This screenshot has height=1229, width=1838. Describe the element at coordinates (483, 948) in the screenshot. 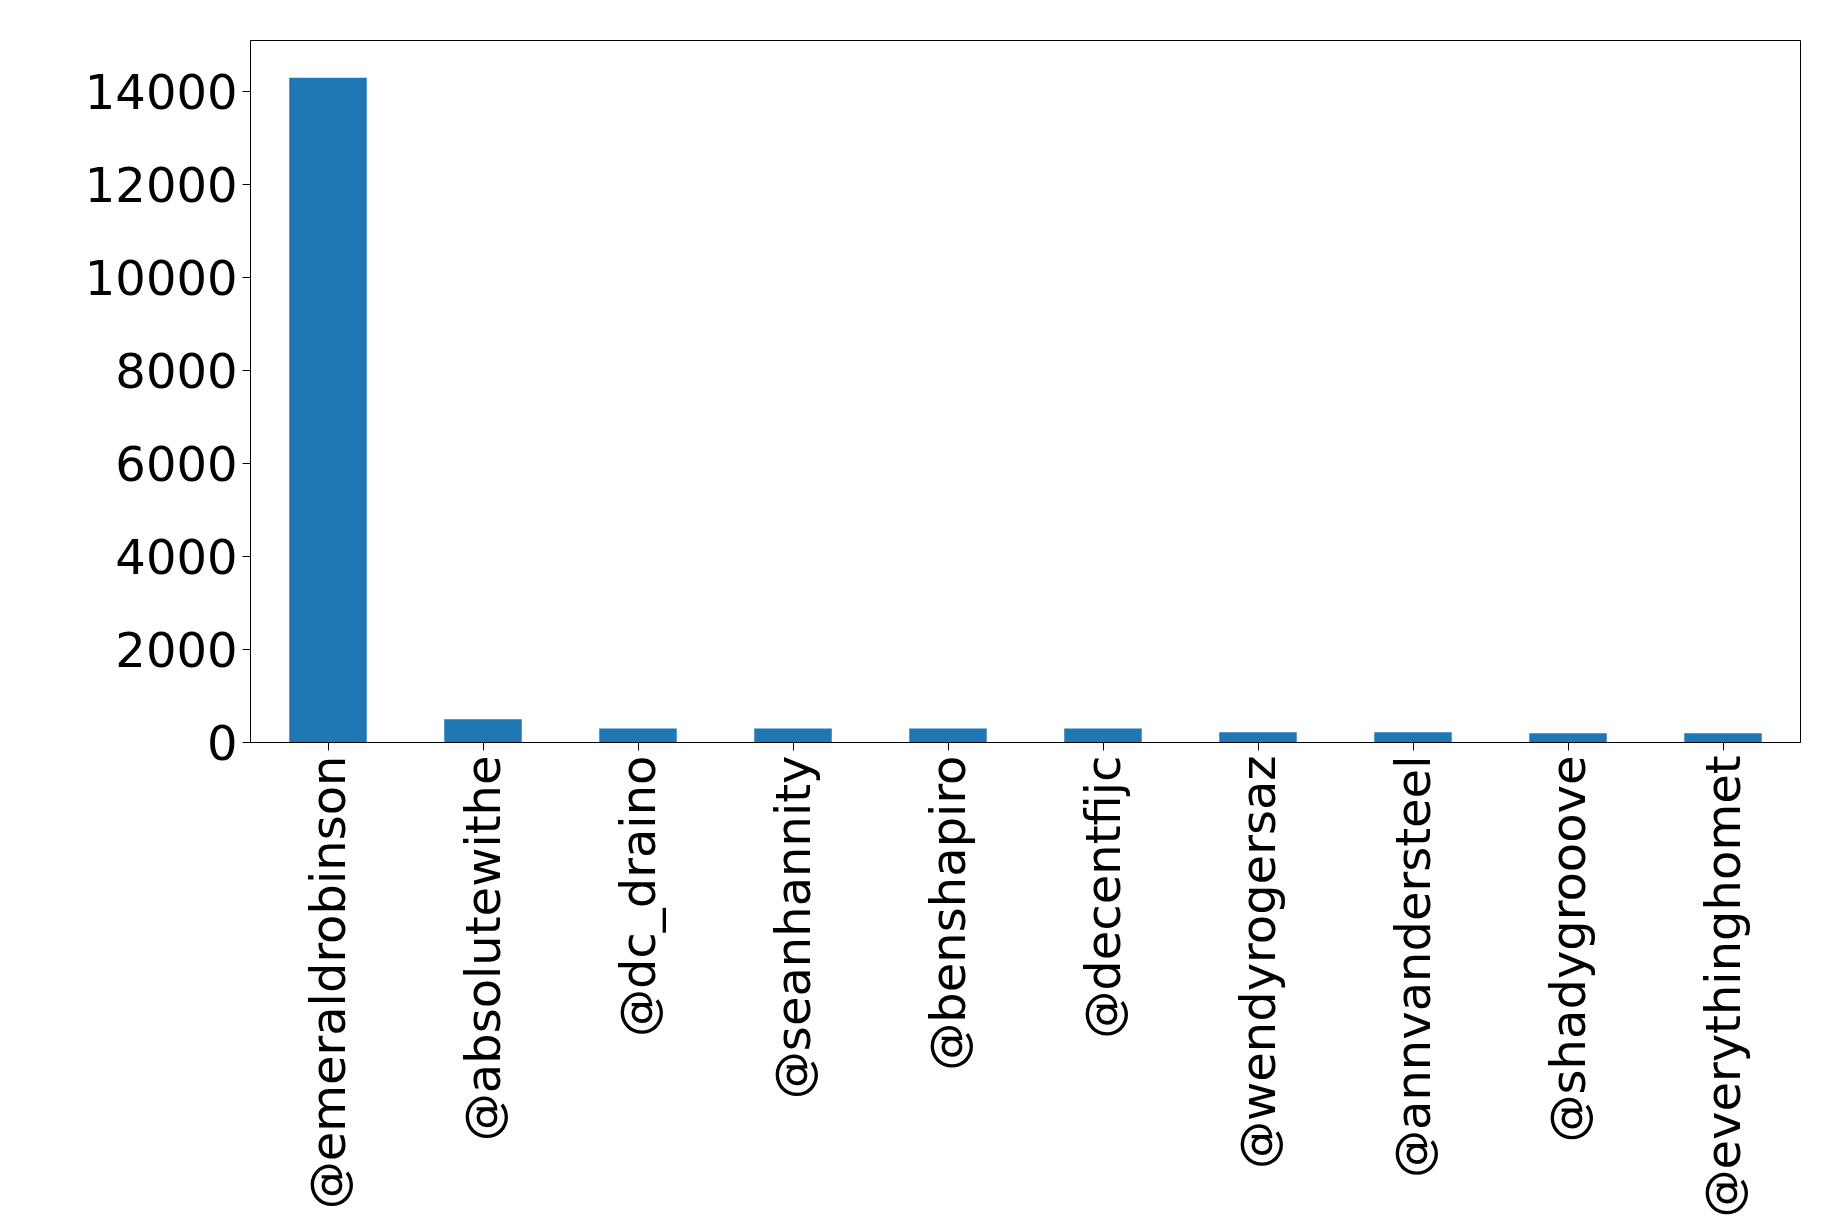

I see `x-tick-label: @absolutewithe` at that location.